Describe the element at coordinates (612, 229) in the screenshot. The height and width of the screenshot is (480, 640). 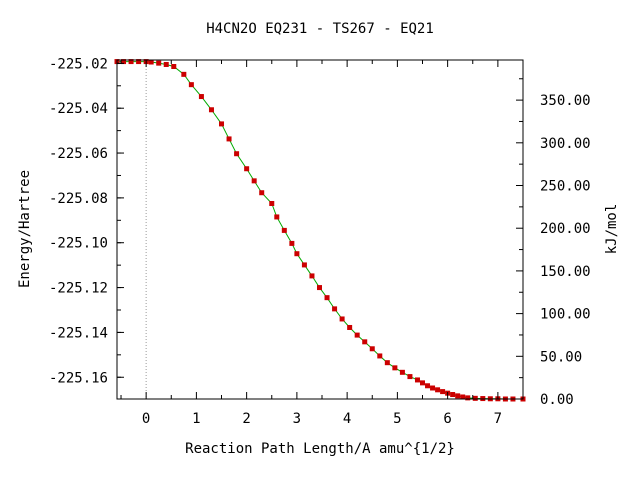
I see `y2-axis-label: kJ/mol` at that location.